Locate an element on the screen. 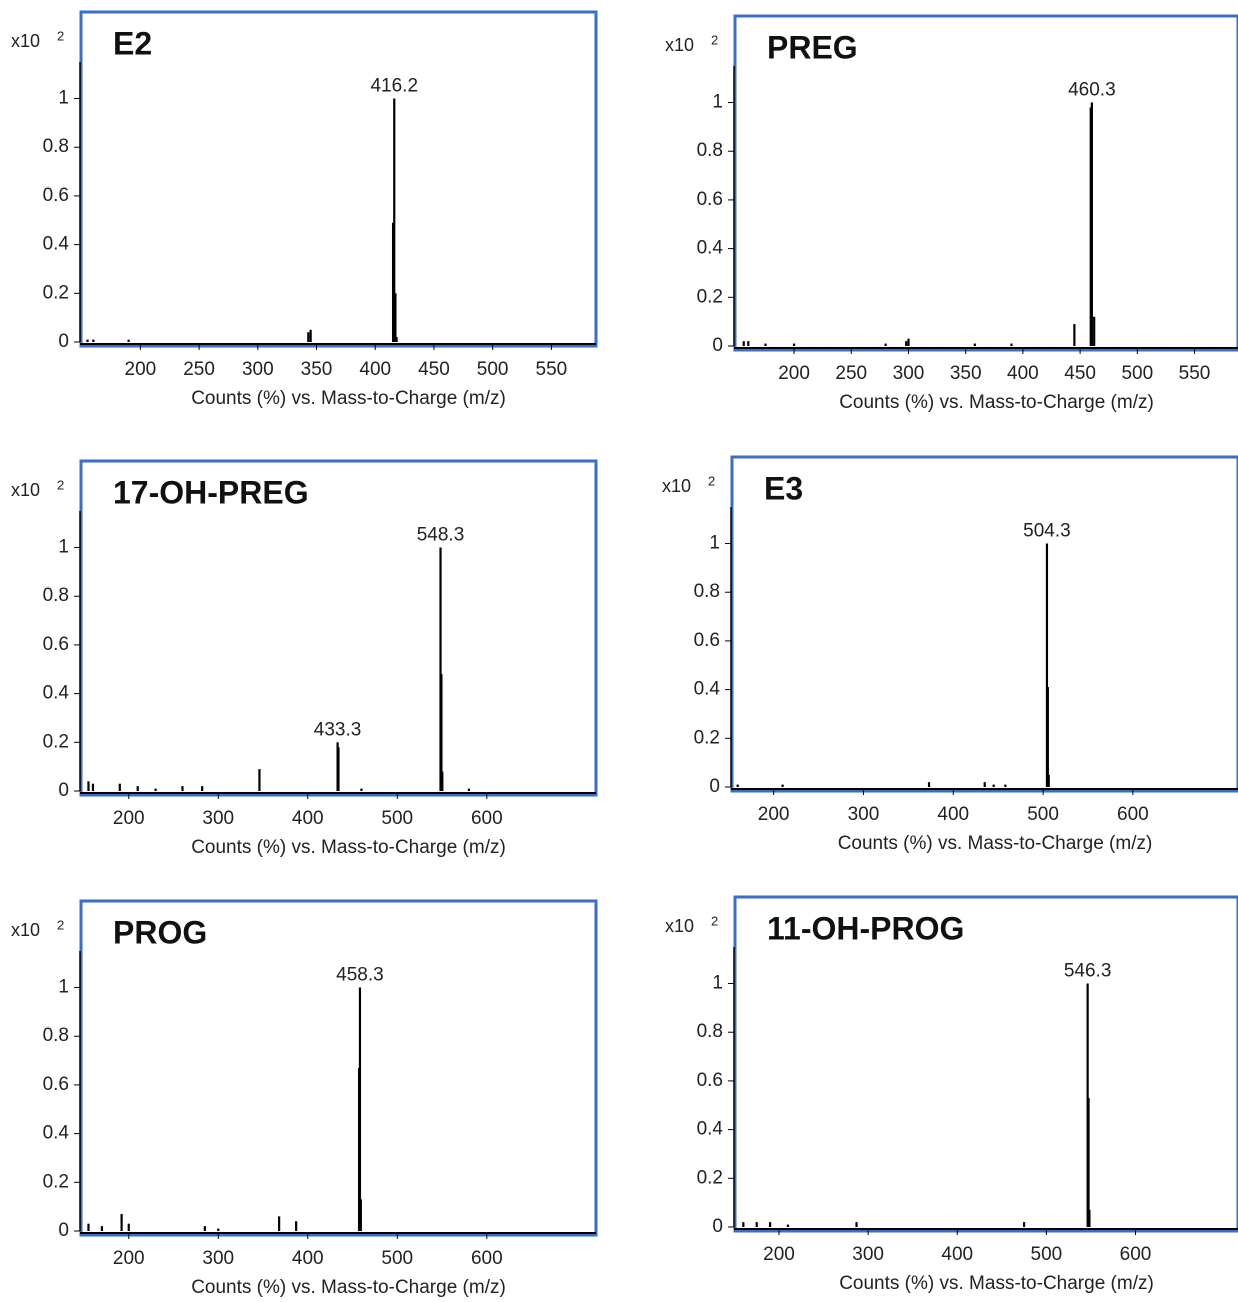  x-tick-label: 550 is located at coordinates (552, 369).